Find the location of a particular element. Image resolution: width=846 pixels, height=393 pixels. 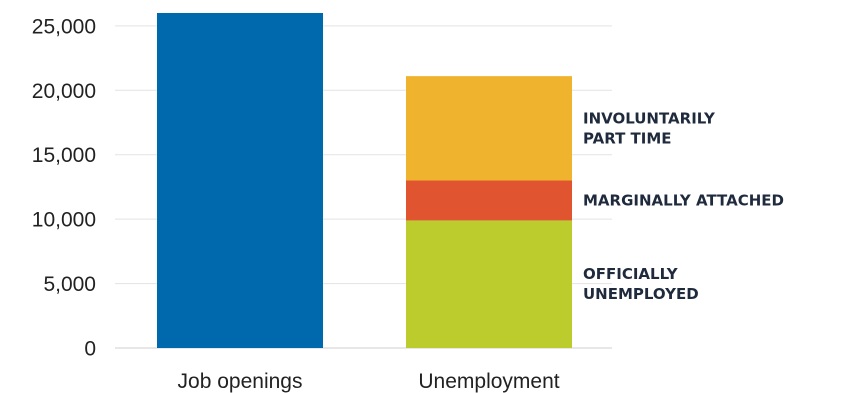

y-tick-label: 10,000 is located at coordinates (64, 220).